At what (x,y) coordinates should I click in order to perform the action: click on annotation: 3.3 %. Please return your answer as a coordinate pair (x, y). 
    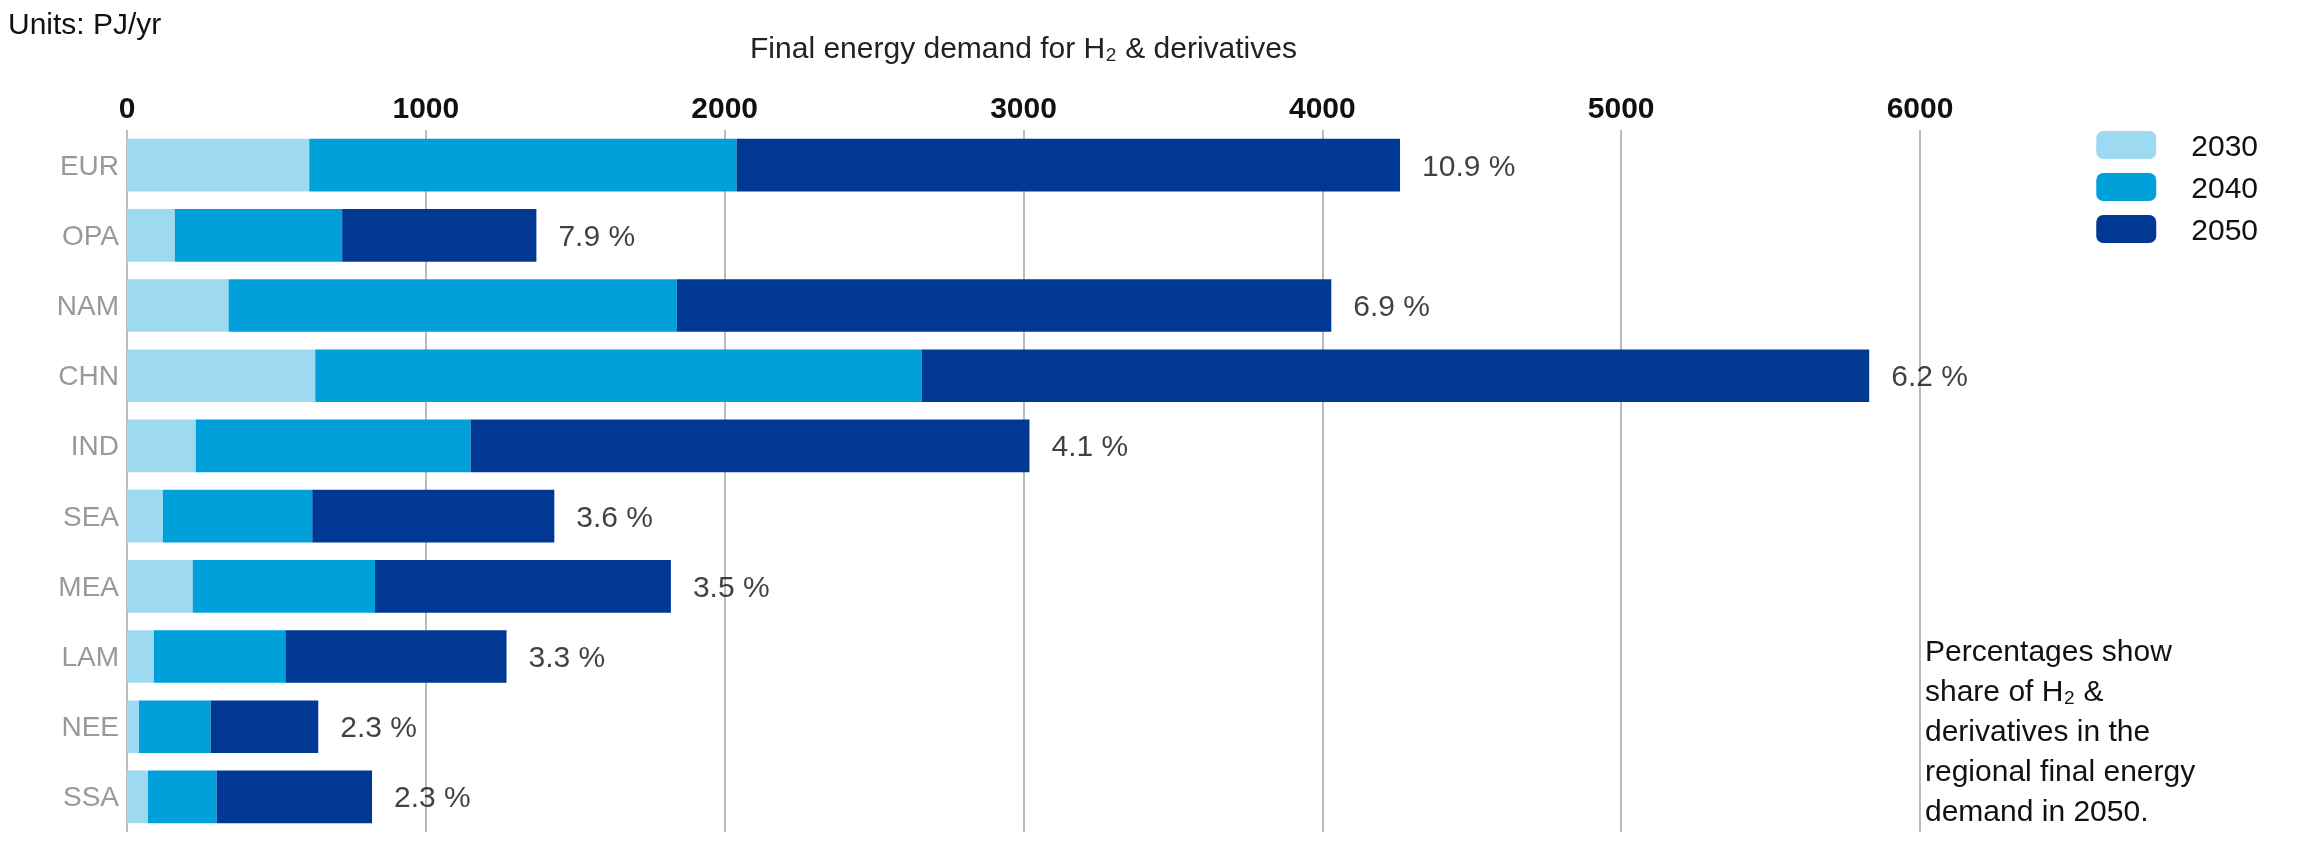
    Looking at the image, I should click on (567, 656).